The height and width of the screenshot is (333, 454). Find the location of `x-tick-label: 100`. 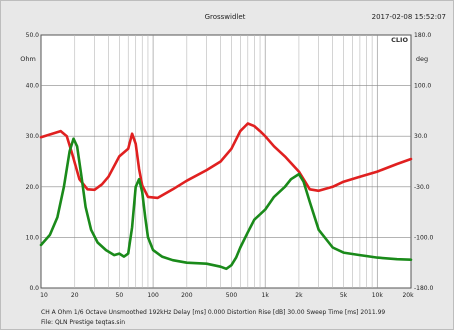

x-tick-label: 100 is located at coordinates (153, 295).